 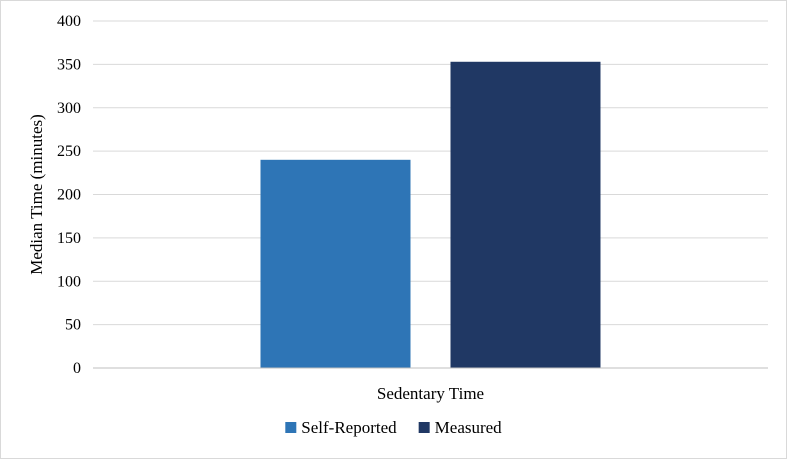 What do you see at coordinates (69, 21) in the screenshot?
I see `y-tick-label: 400` at bounding box center [69, 21].